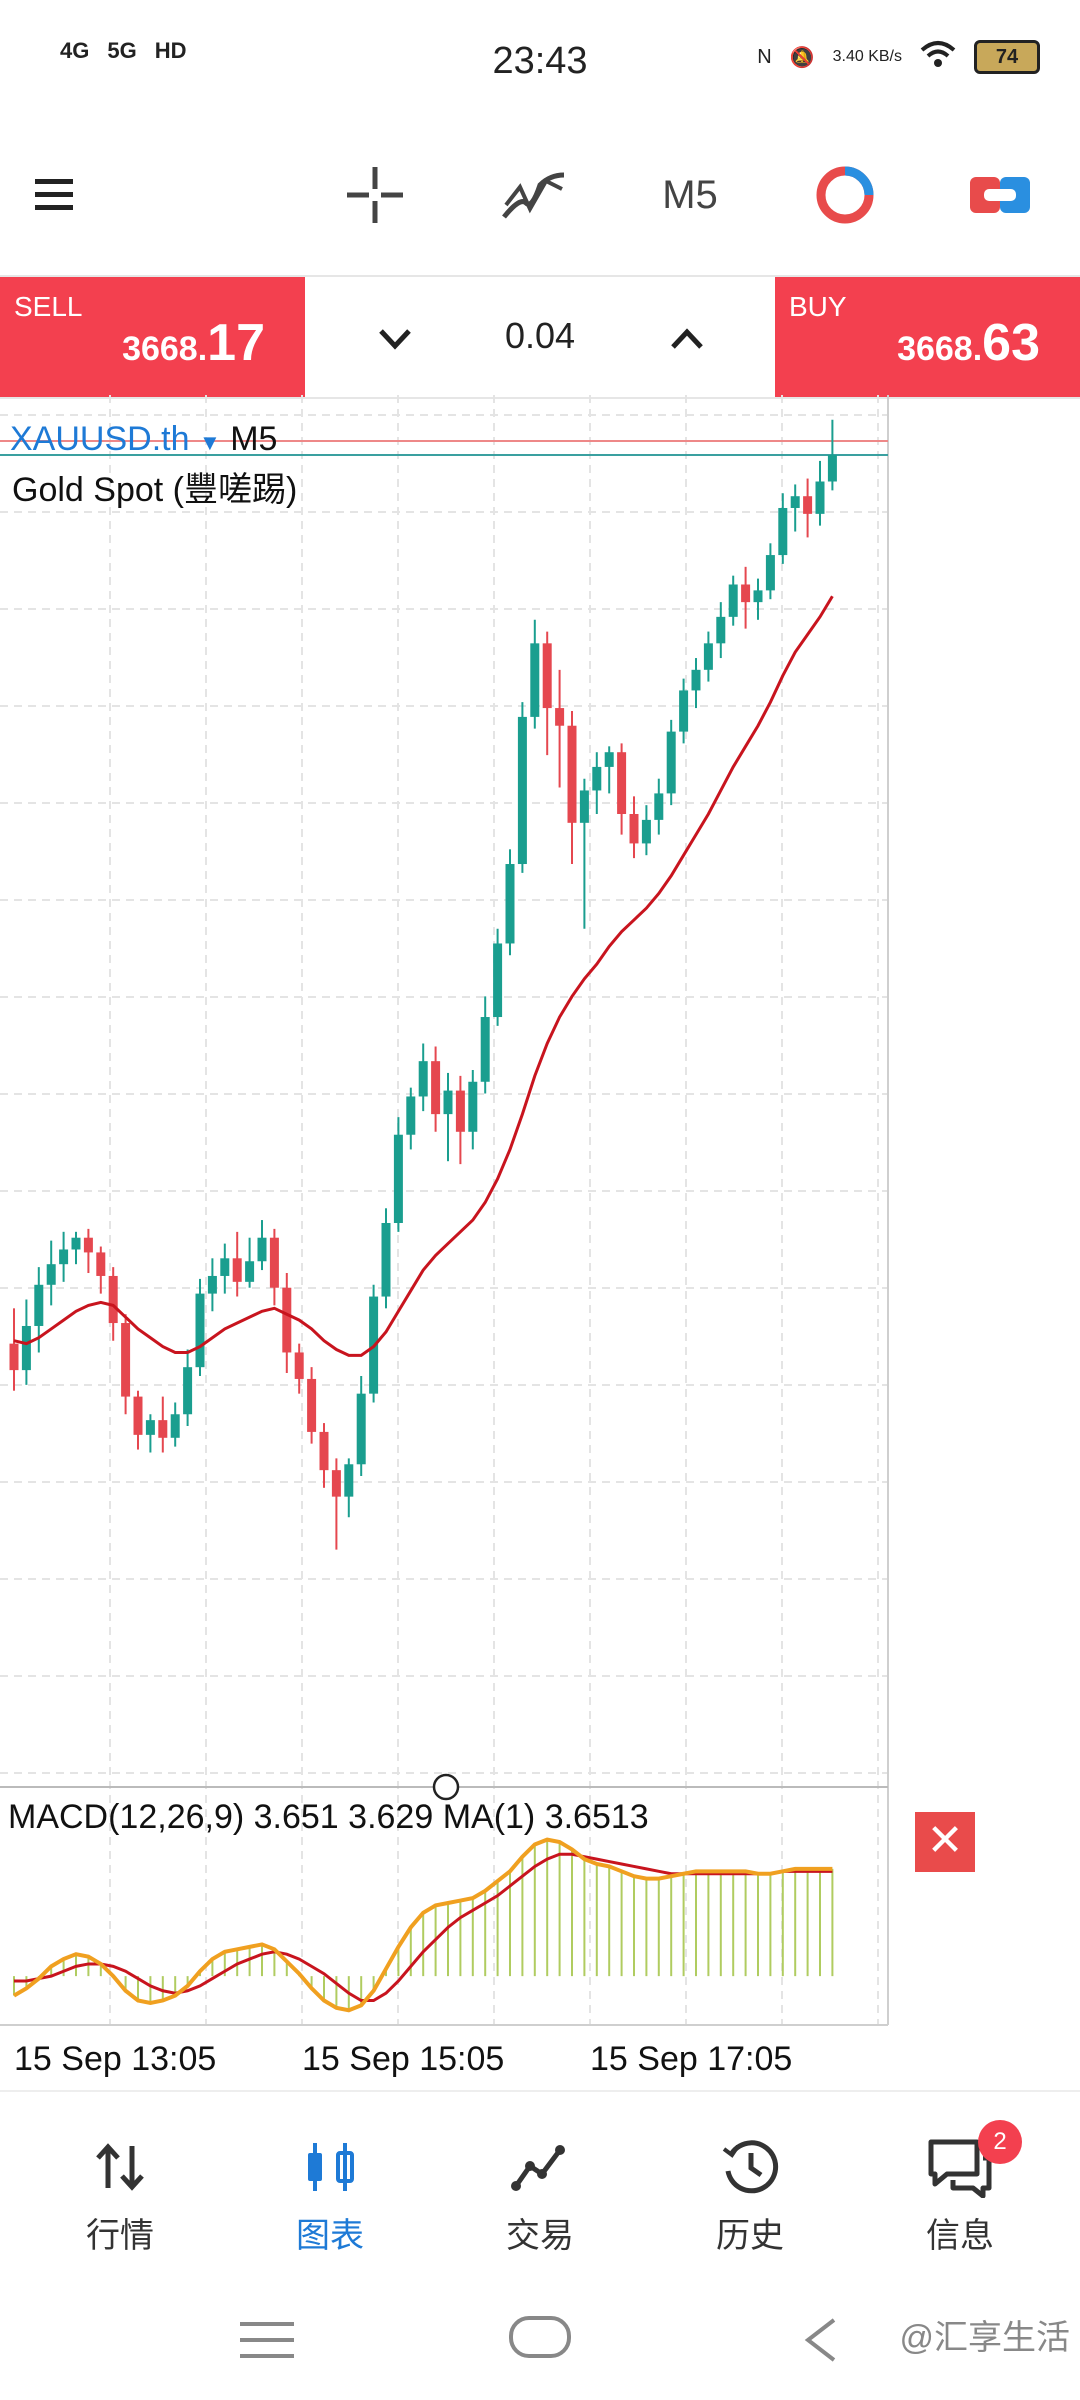 The image size is (1080, 2400). Describe the element at coordinates (750, 2236) in the screenshot. I see `nav-history-label: 历史` at that location.